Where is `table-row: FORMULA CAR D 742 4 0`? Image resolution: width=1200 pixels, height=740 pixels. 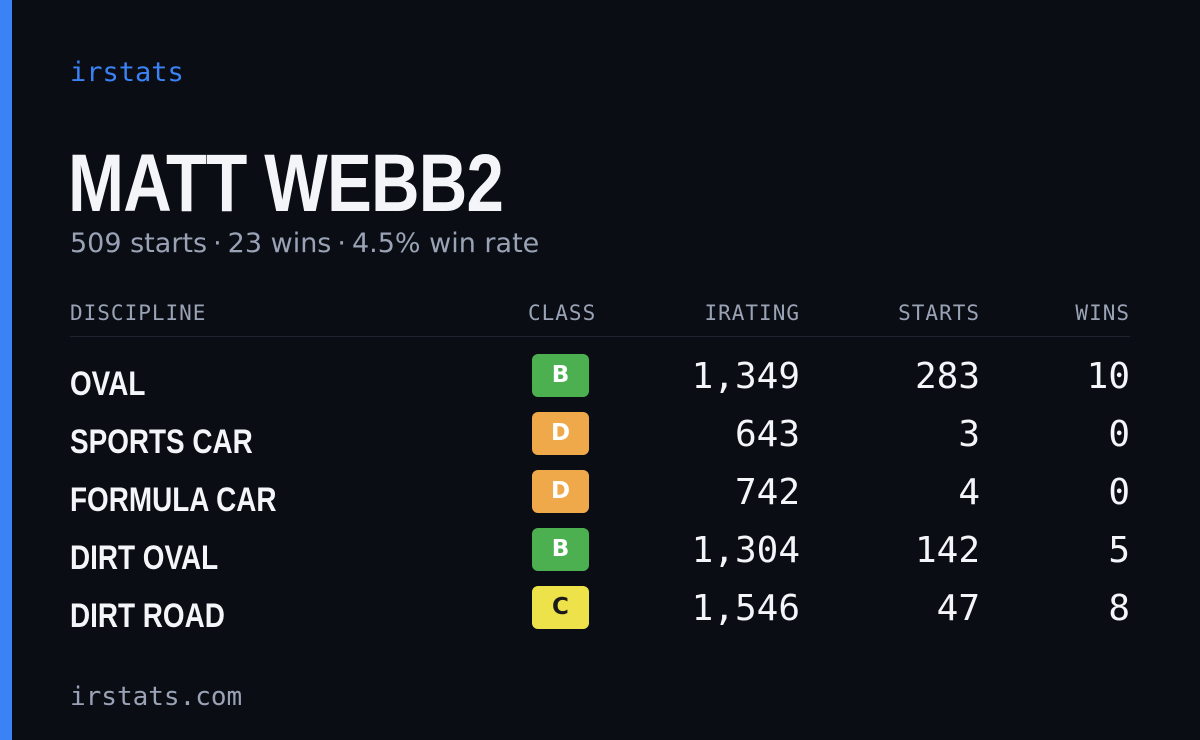
table-row: FORMULA CAR D 742 4 0 is located at coordinates (600, 499).